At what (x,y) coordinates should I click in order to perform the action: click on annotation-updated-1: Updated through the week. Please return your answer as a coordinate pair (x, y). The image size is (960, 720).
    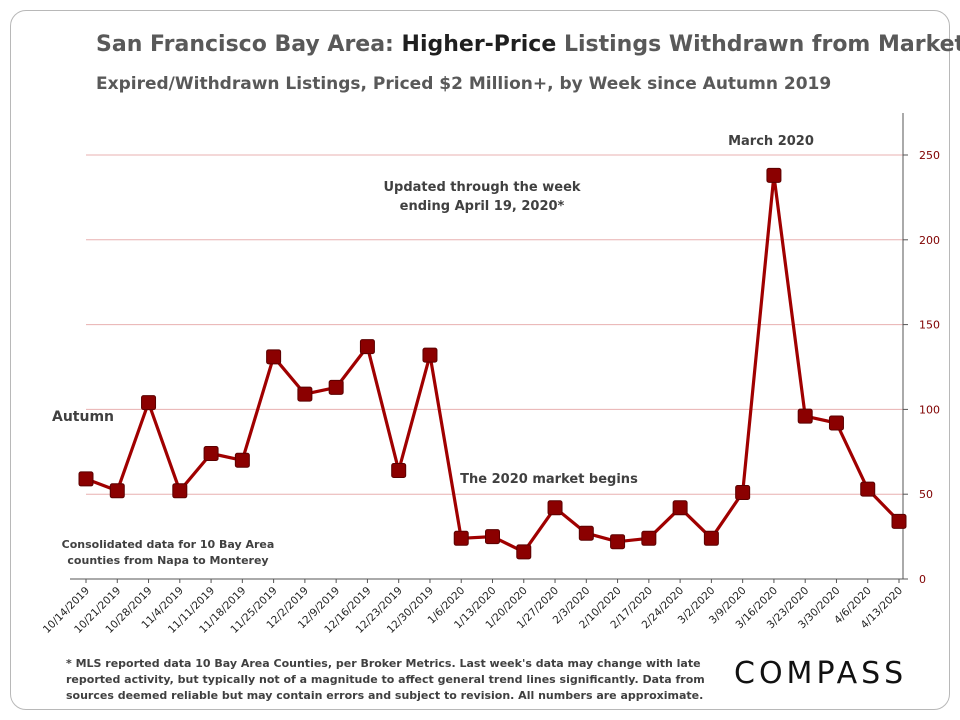
    Looking at the image, I should click on (481, 187).